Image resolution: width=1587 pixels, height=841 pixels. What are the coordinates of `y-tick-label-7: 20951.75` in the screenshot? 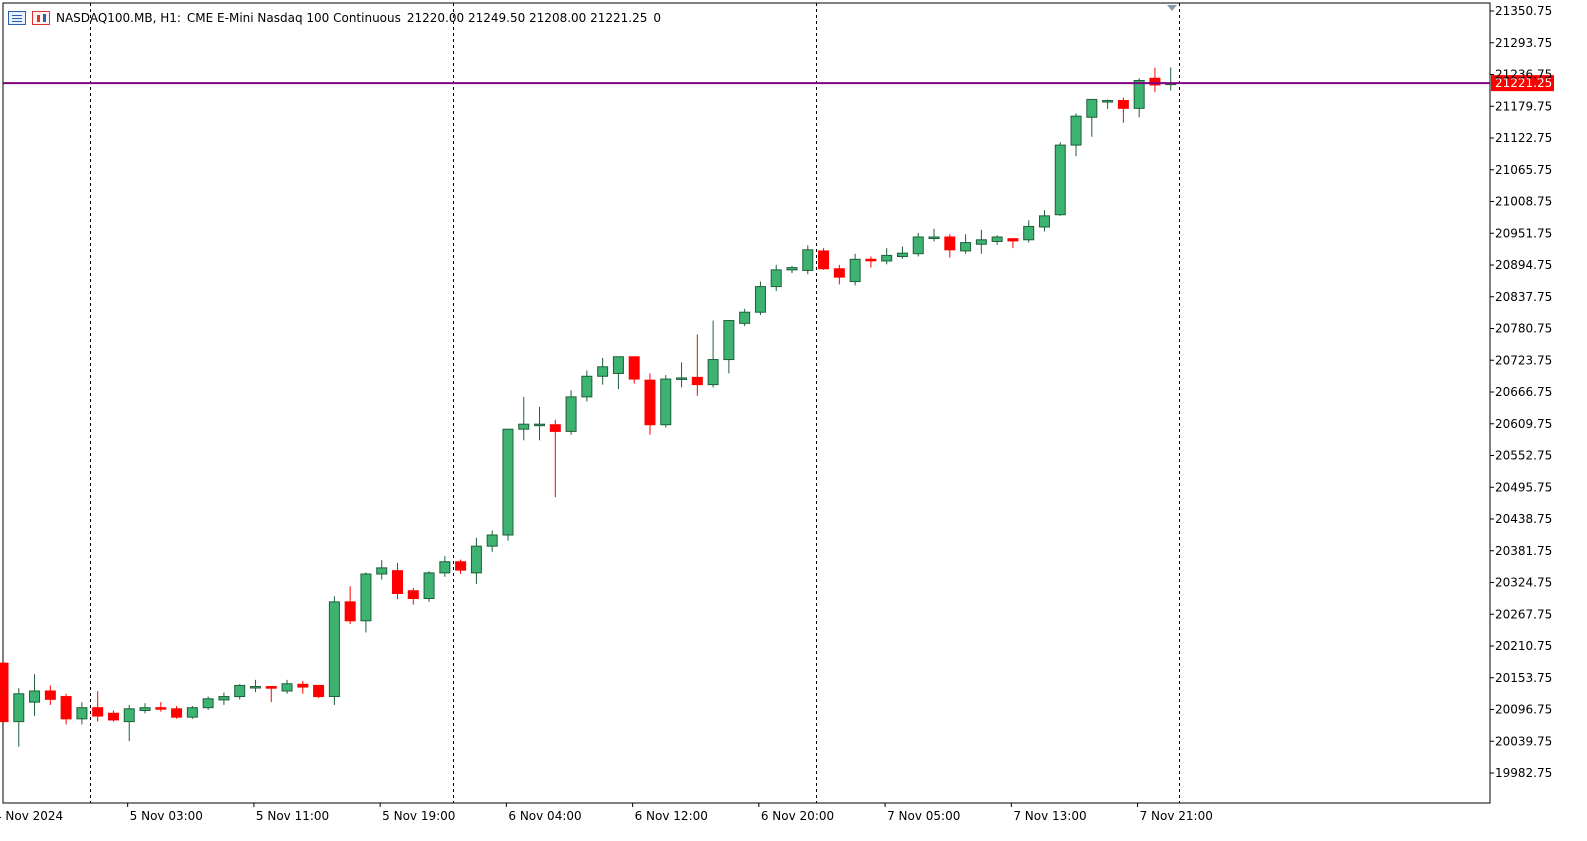 It's located at (1523, 233).